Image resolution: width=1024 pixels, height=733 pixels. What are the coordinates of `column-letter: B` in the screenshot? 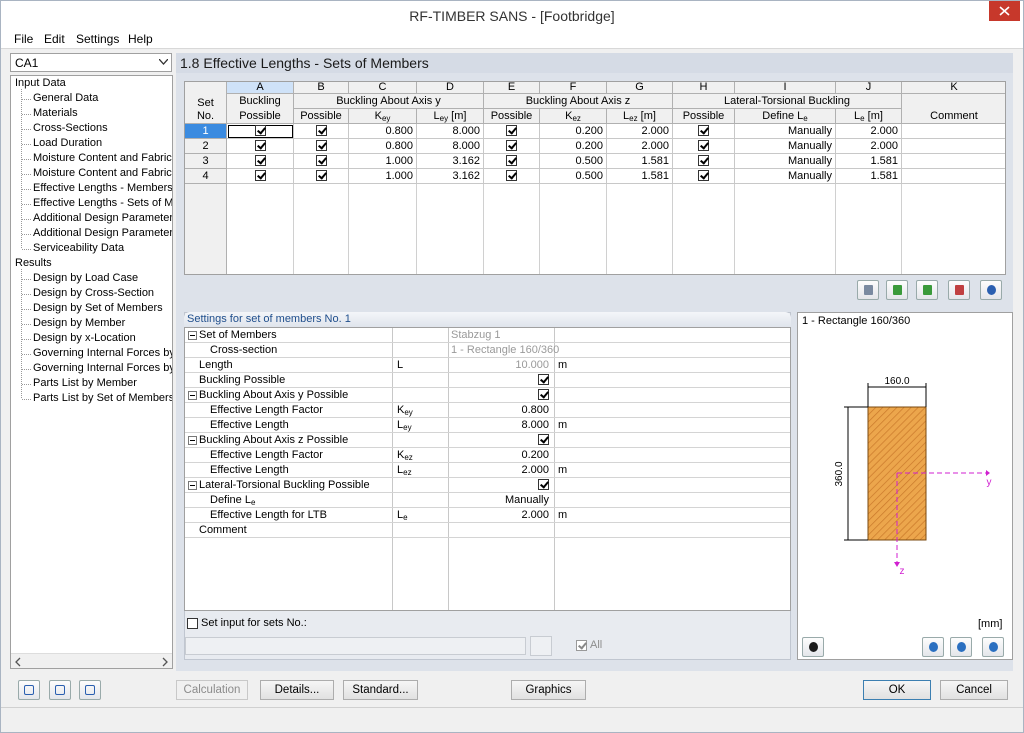 It's located at (321, 88).